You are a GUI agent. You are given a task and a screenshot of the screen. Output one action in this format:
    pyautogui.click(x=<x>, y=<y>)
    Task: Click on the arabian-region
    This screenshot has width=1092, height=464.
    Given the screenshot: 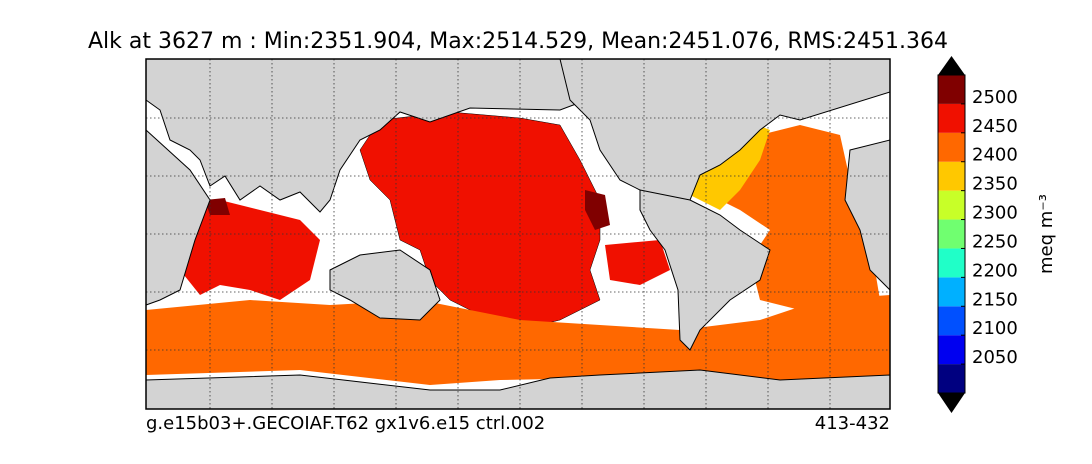 What is the action you would take?
    pyautogui.click(x=217, y=206)
    